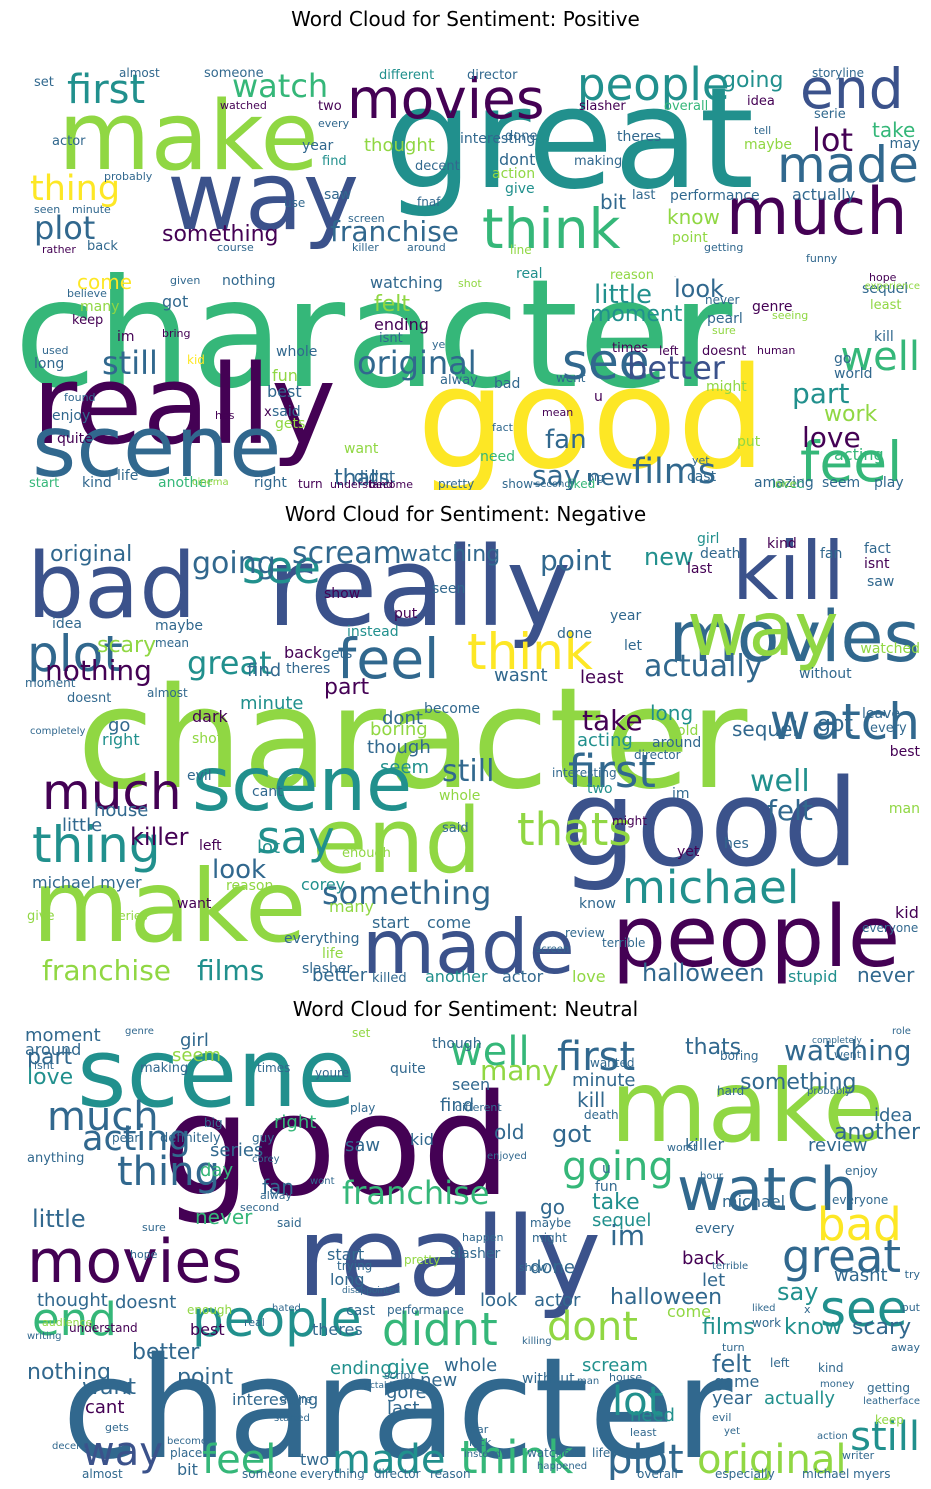  Describe the element at coordinates (653, 84) in the screenshot. I see `cloud-word: people` at that location.